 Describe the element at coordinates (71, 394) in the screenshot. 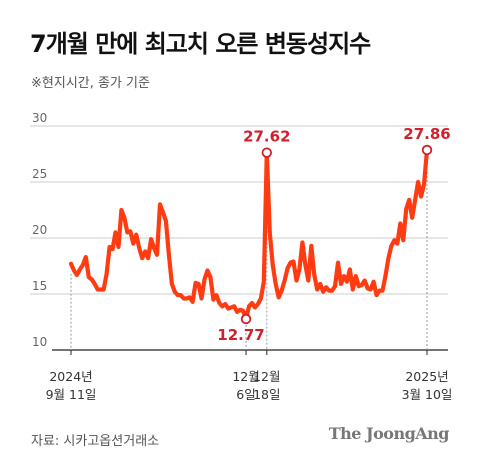

I see `x-tick-label: 9월 11일` at that location.